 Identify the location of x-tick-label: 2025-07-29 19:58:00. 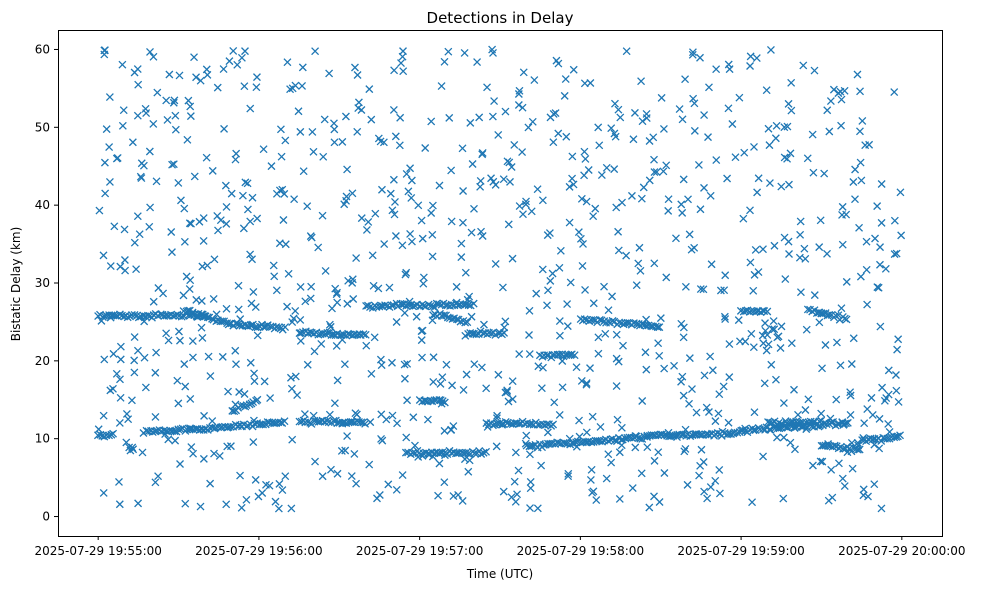
(580, 551).